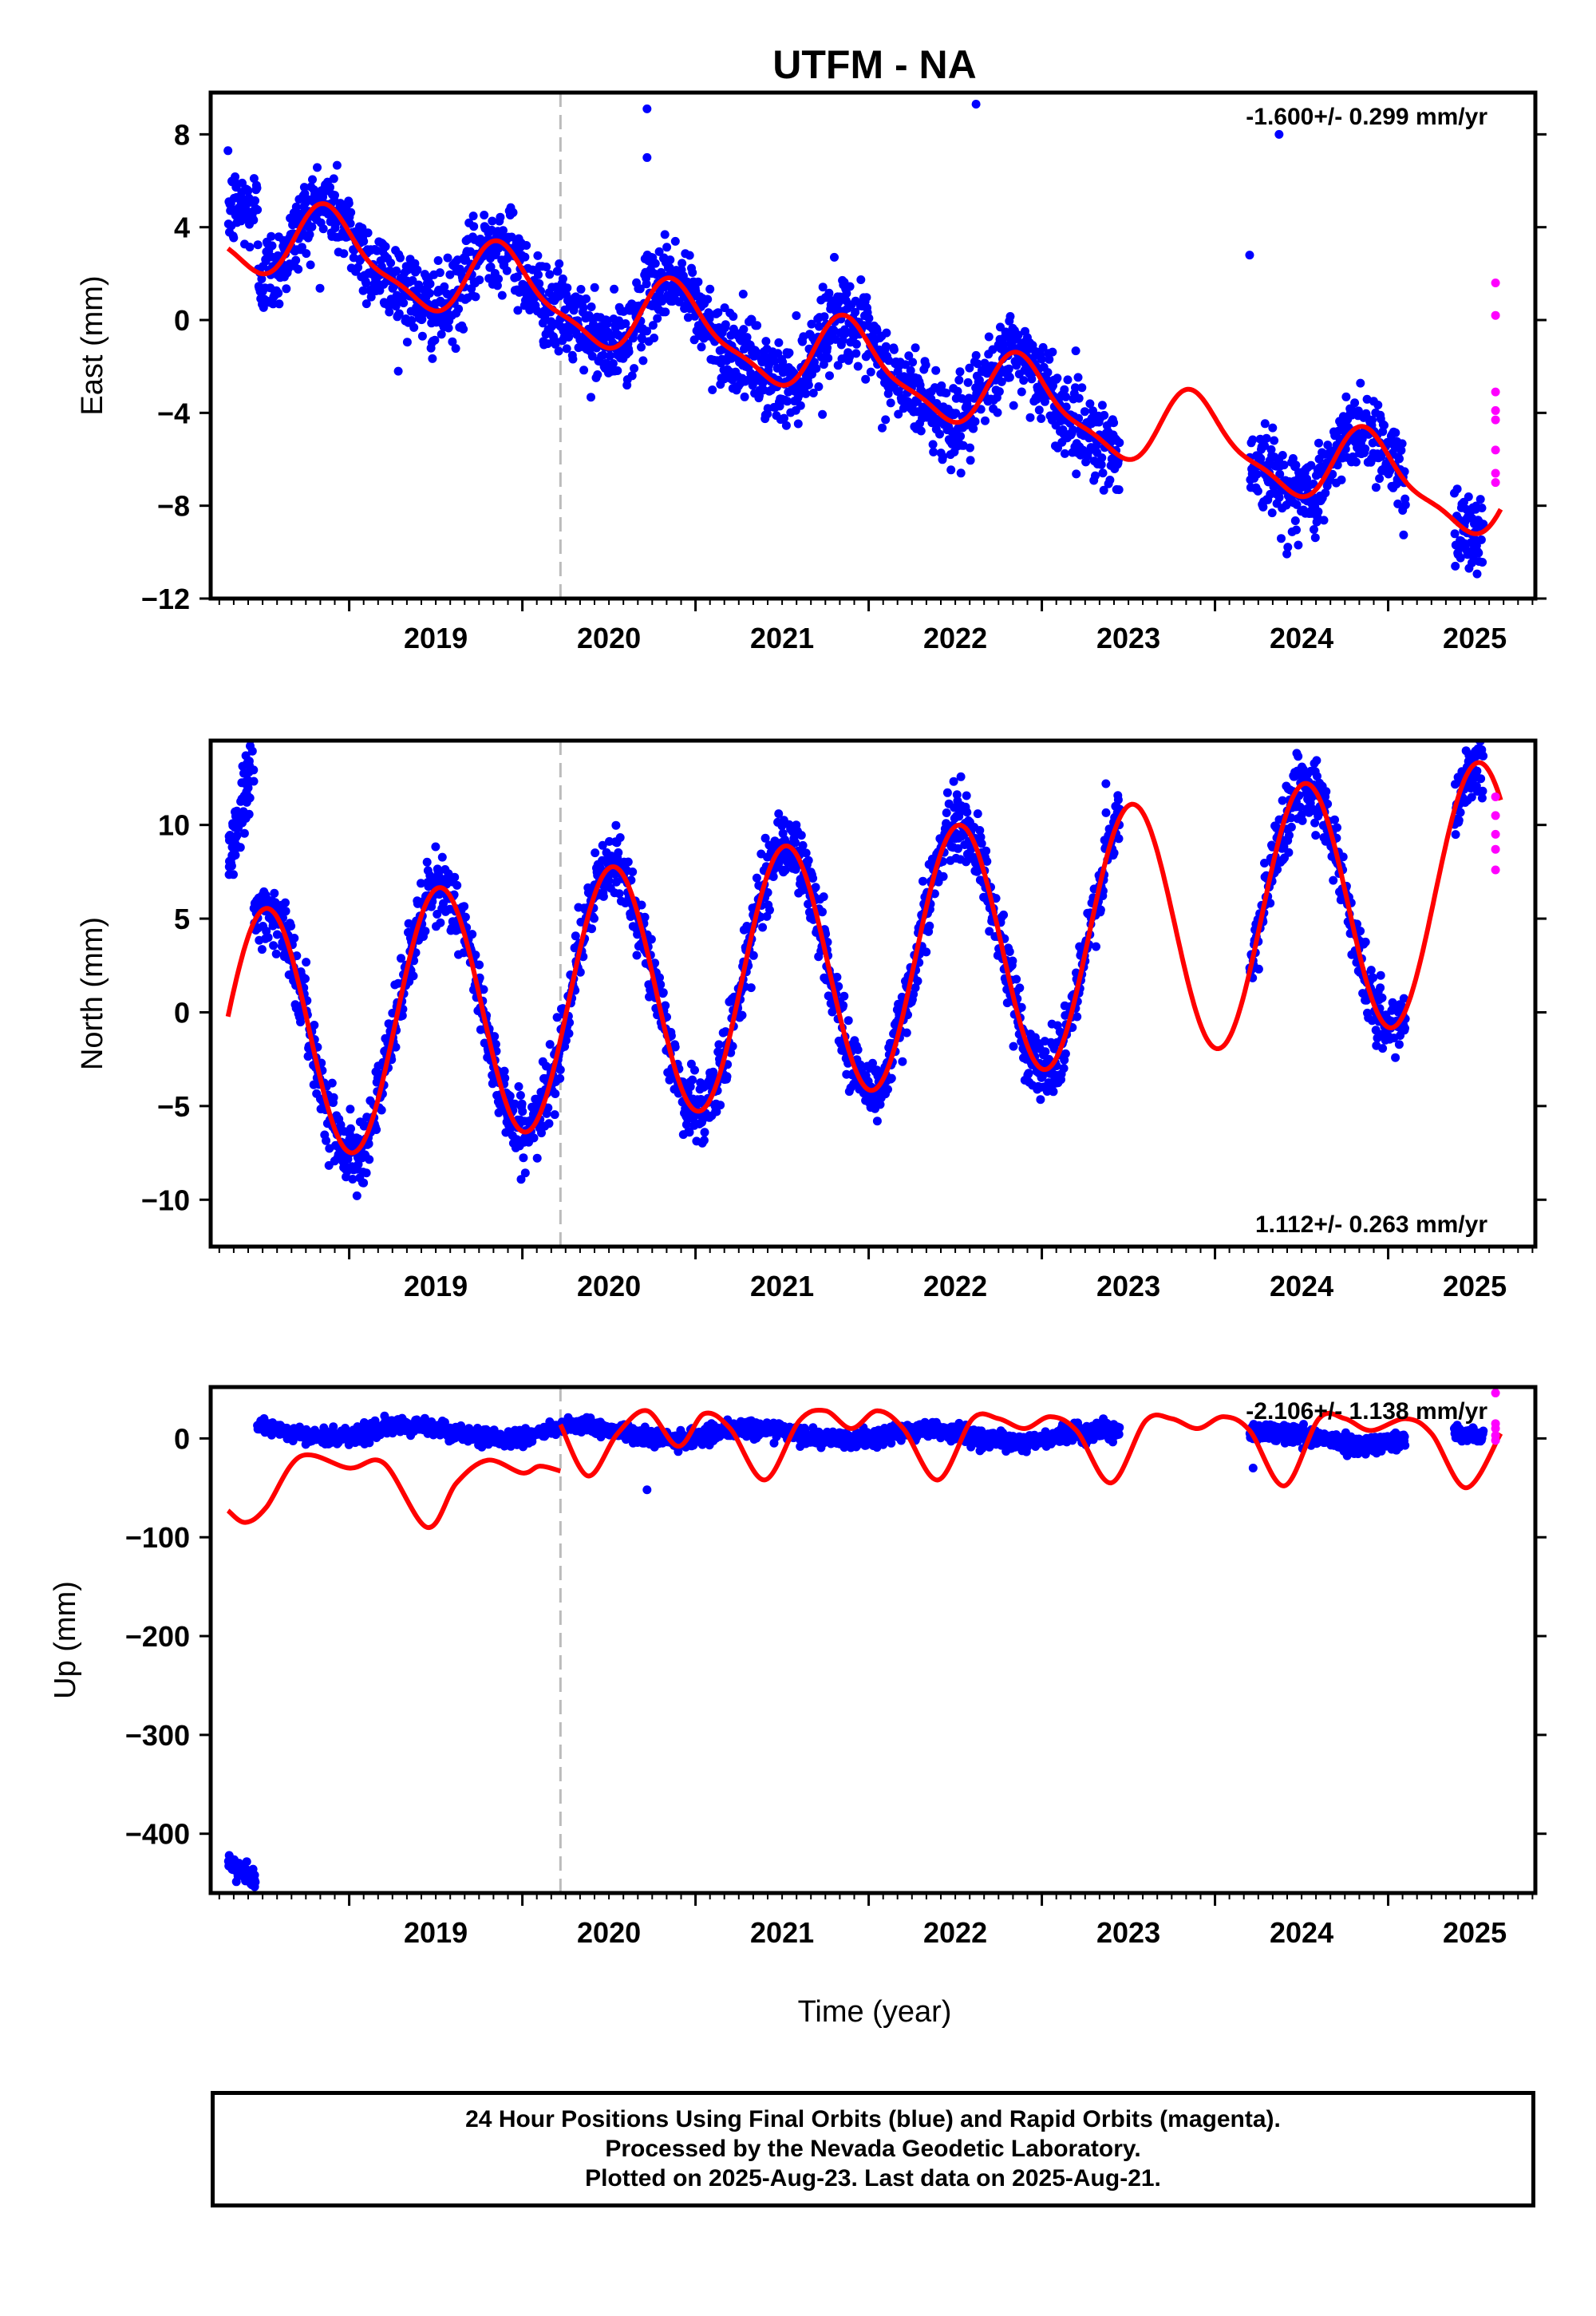 This screenshot has width=1596, height=2316. What do you see at coordinates (1366, 117) in the screenshot?
I see `velocity-label: -1.600+/- 0.299 mm/yr` at bounding box center [1366, 117].